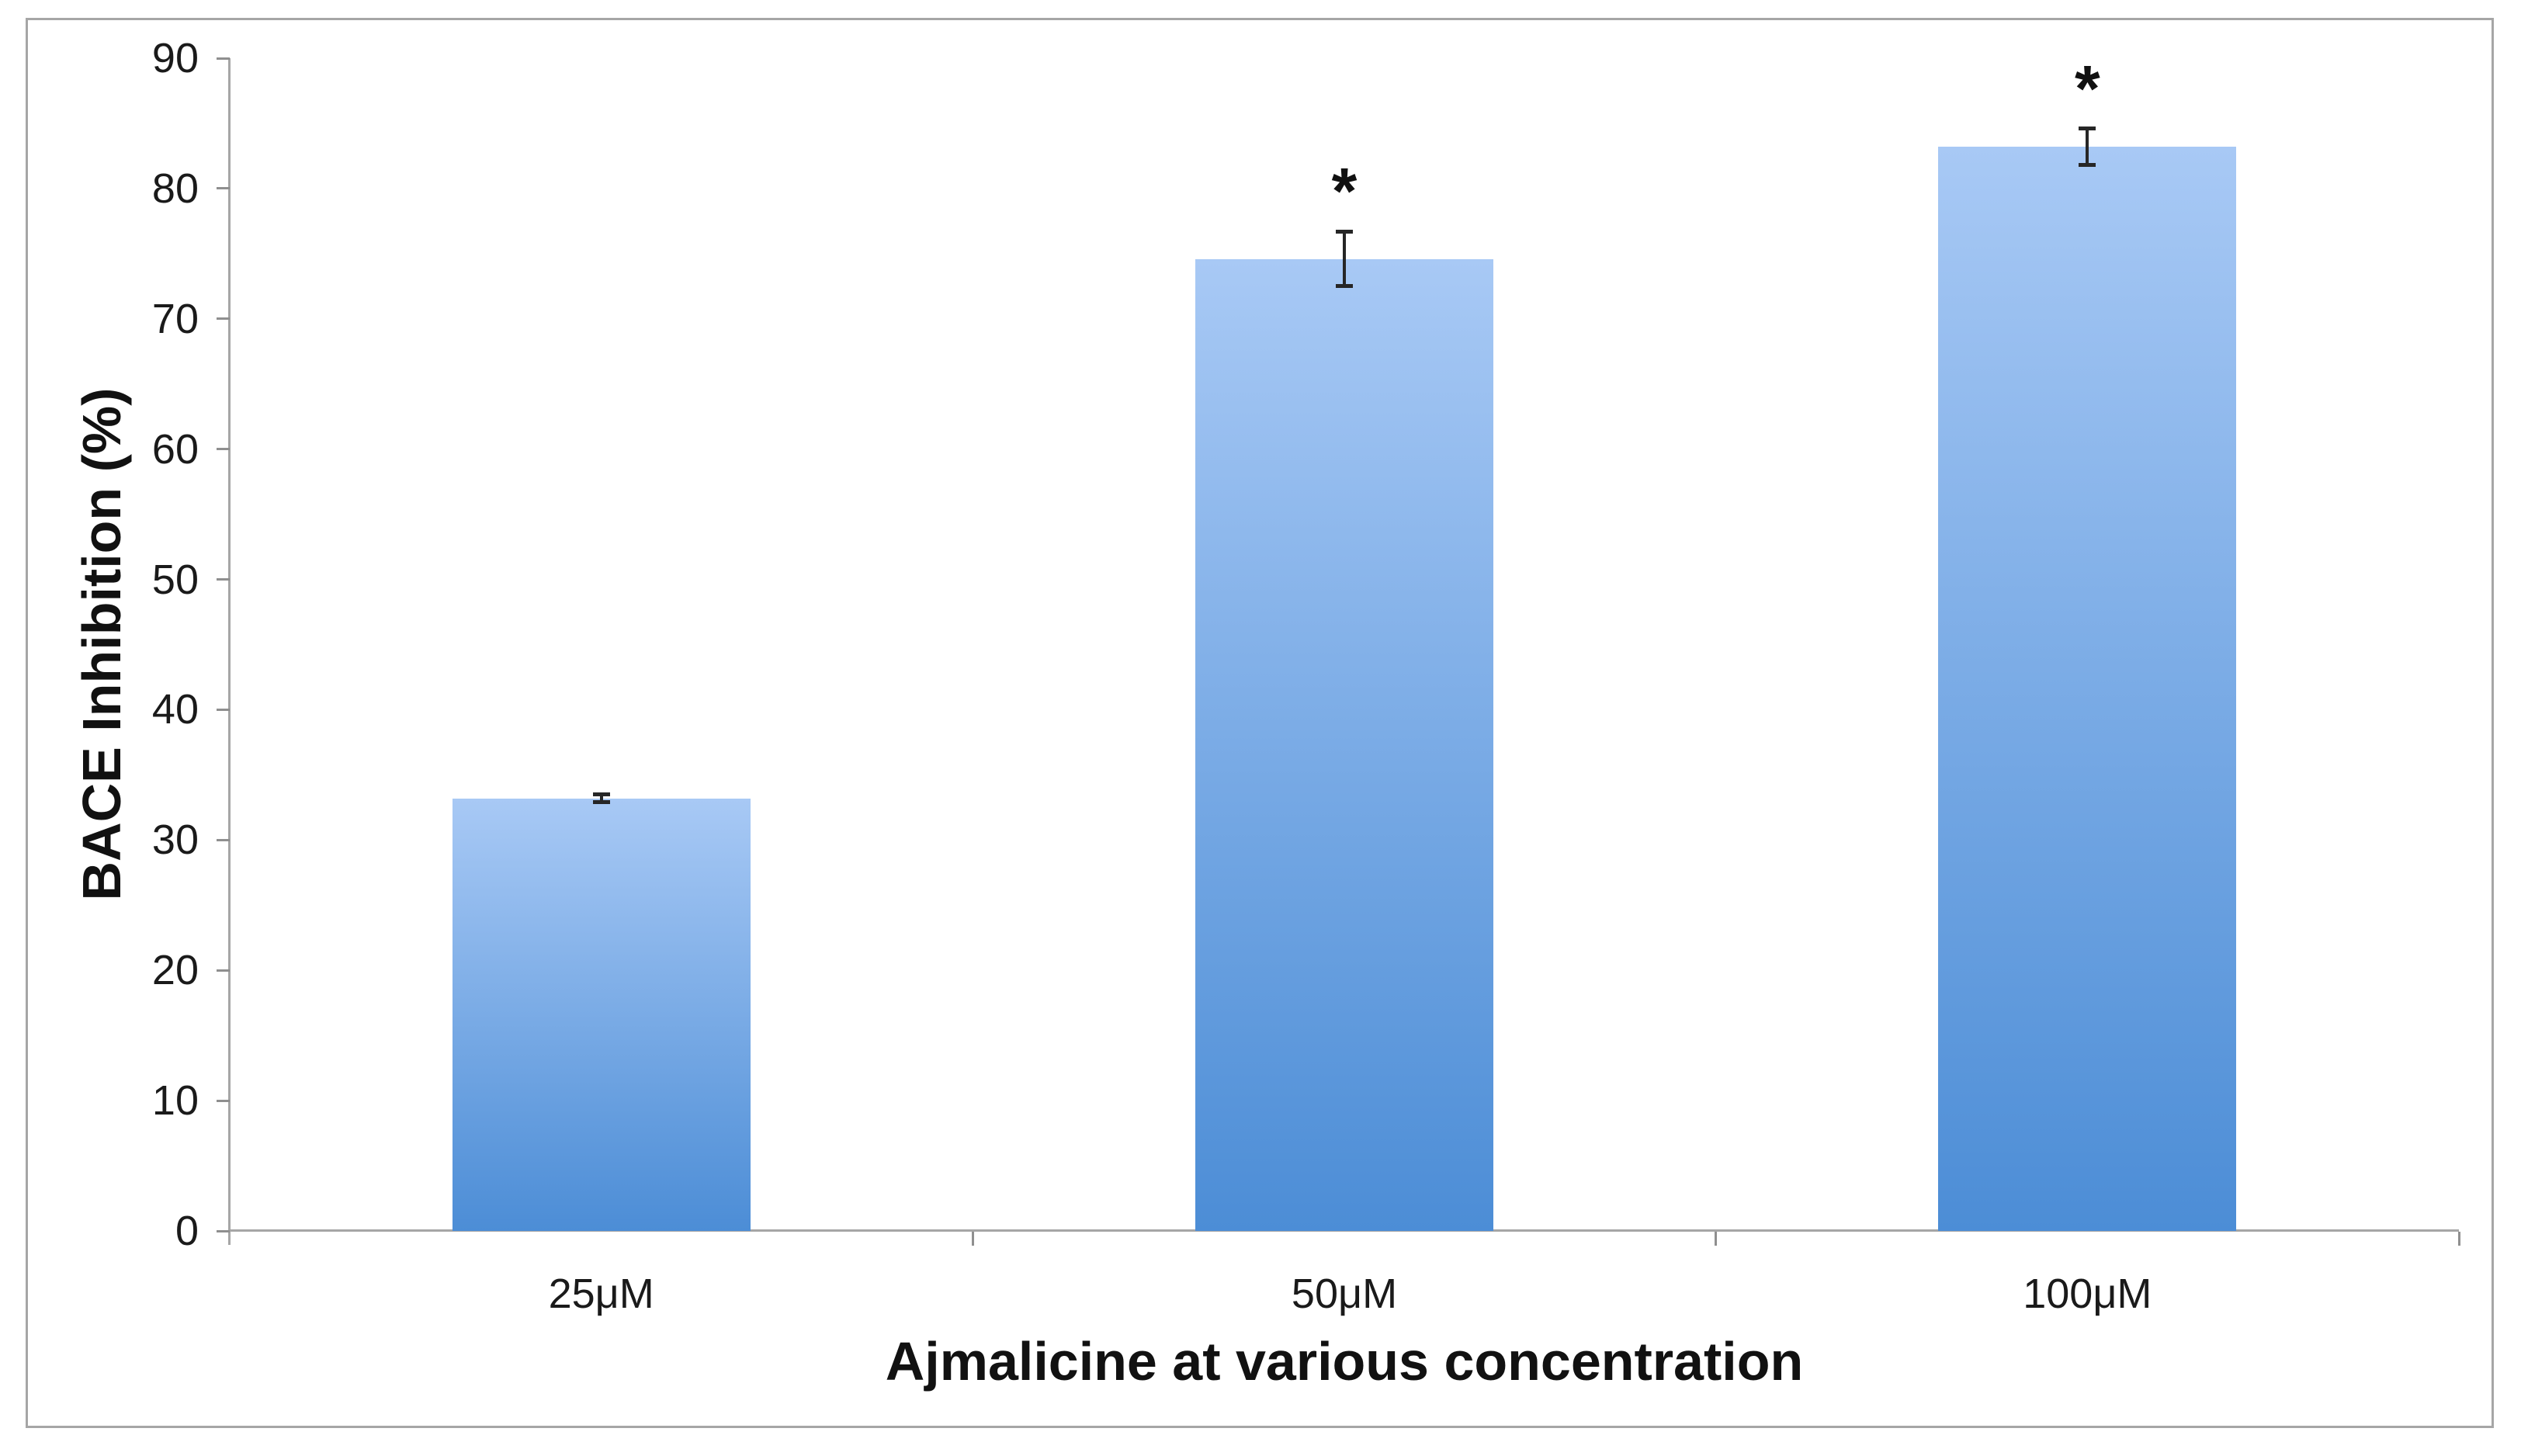 The image size is (2521, 1456). What do you see at coordinates (175, 709) in the screenshot?
I see `y-tick-label: 40` at bounding box center [175, 709].